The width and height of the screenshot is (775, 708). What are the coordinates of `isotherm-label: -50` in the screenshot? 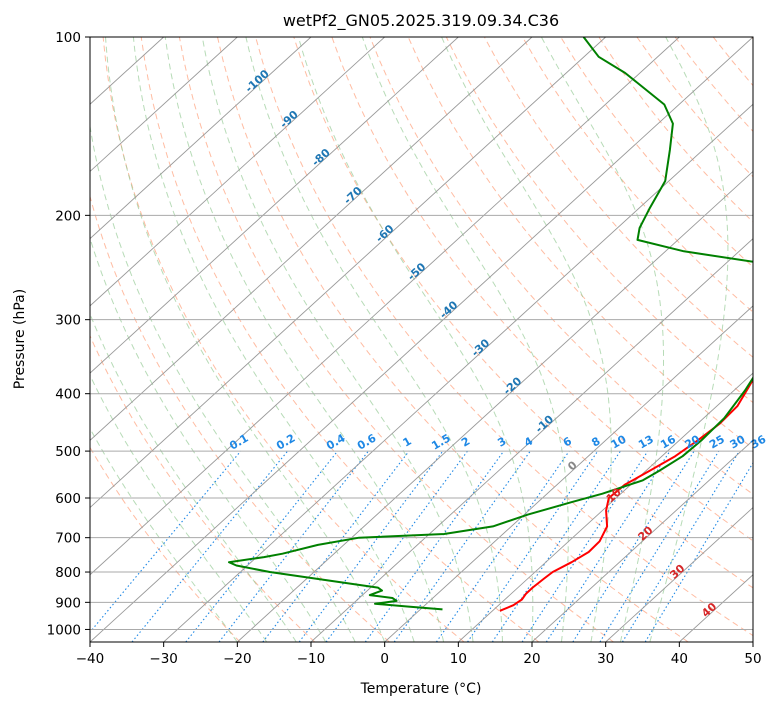 It's located at (417, 271).